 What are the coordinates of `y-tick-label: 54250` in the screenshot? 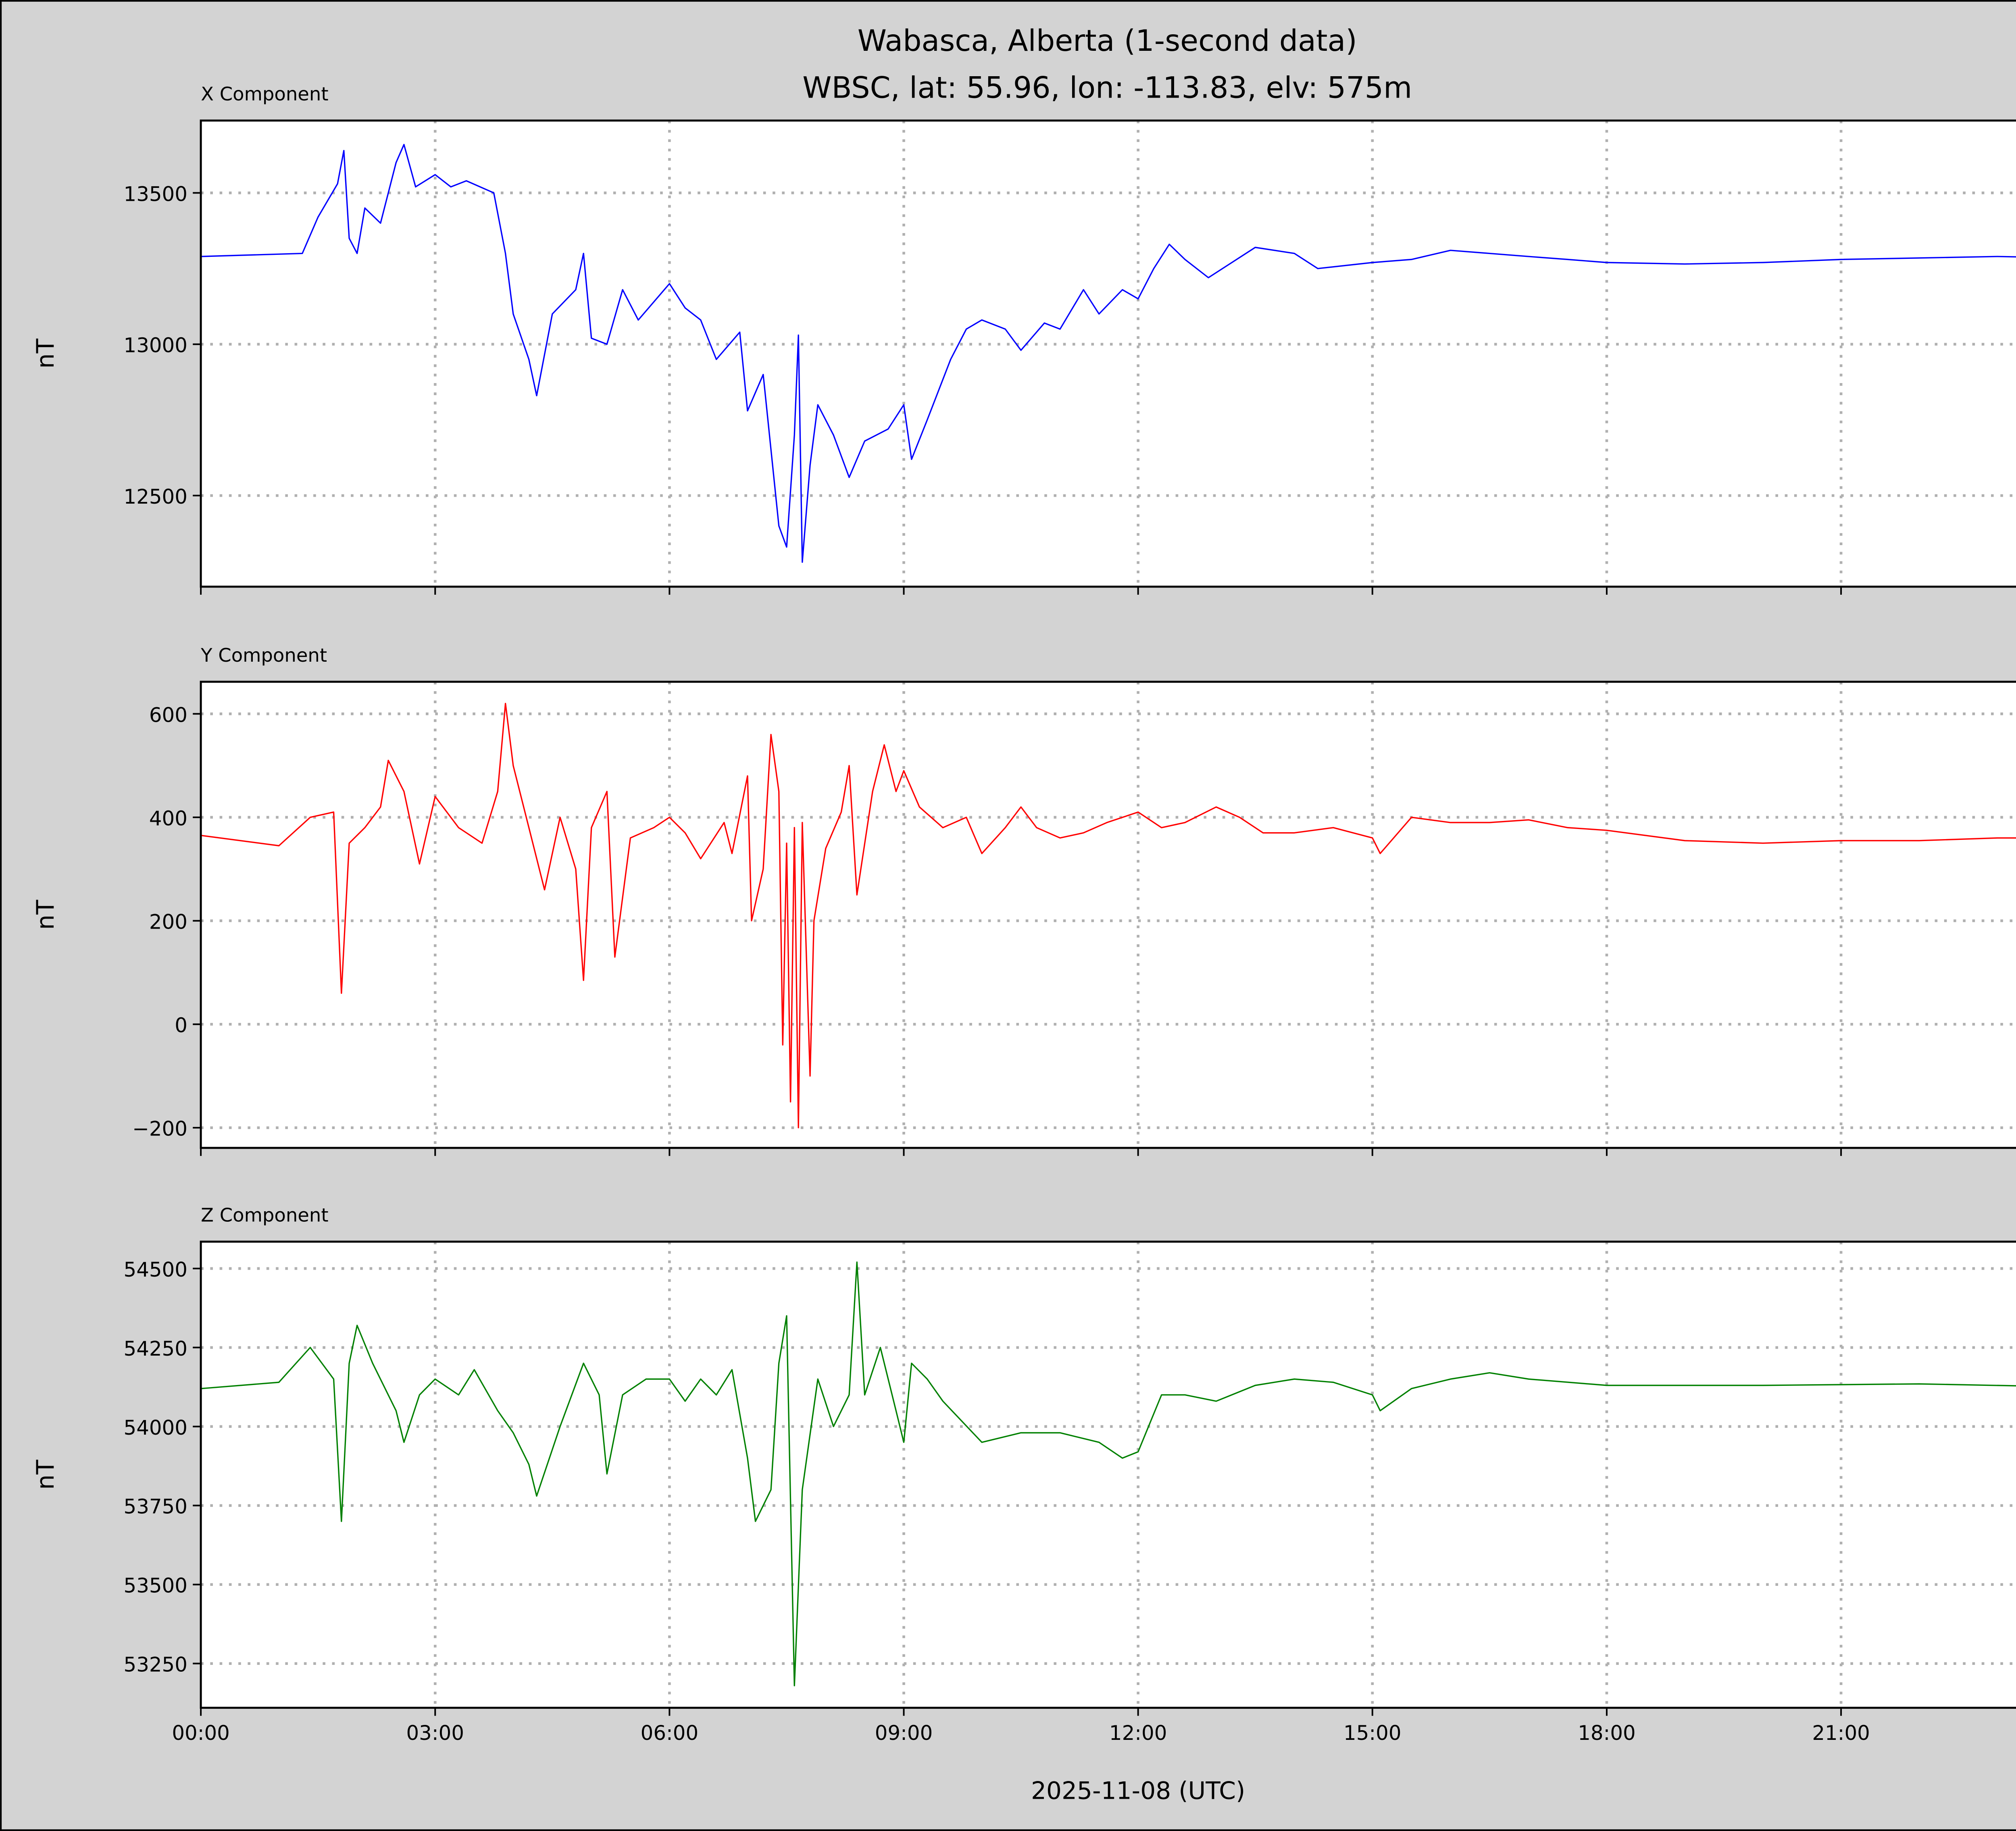 It's located at (155, 1348).